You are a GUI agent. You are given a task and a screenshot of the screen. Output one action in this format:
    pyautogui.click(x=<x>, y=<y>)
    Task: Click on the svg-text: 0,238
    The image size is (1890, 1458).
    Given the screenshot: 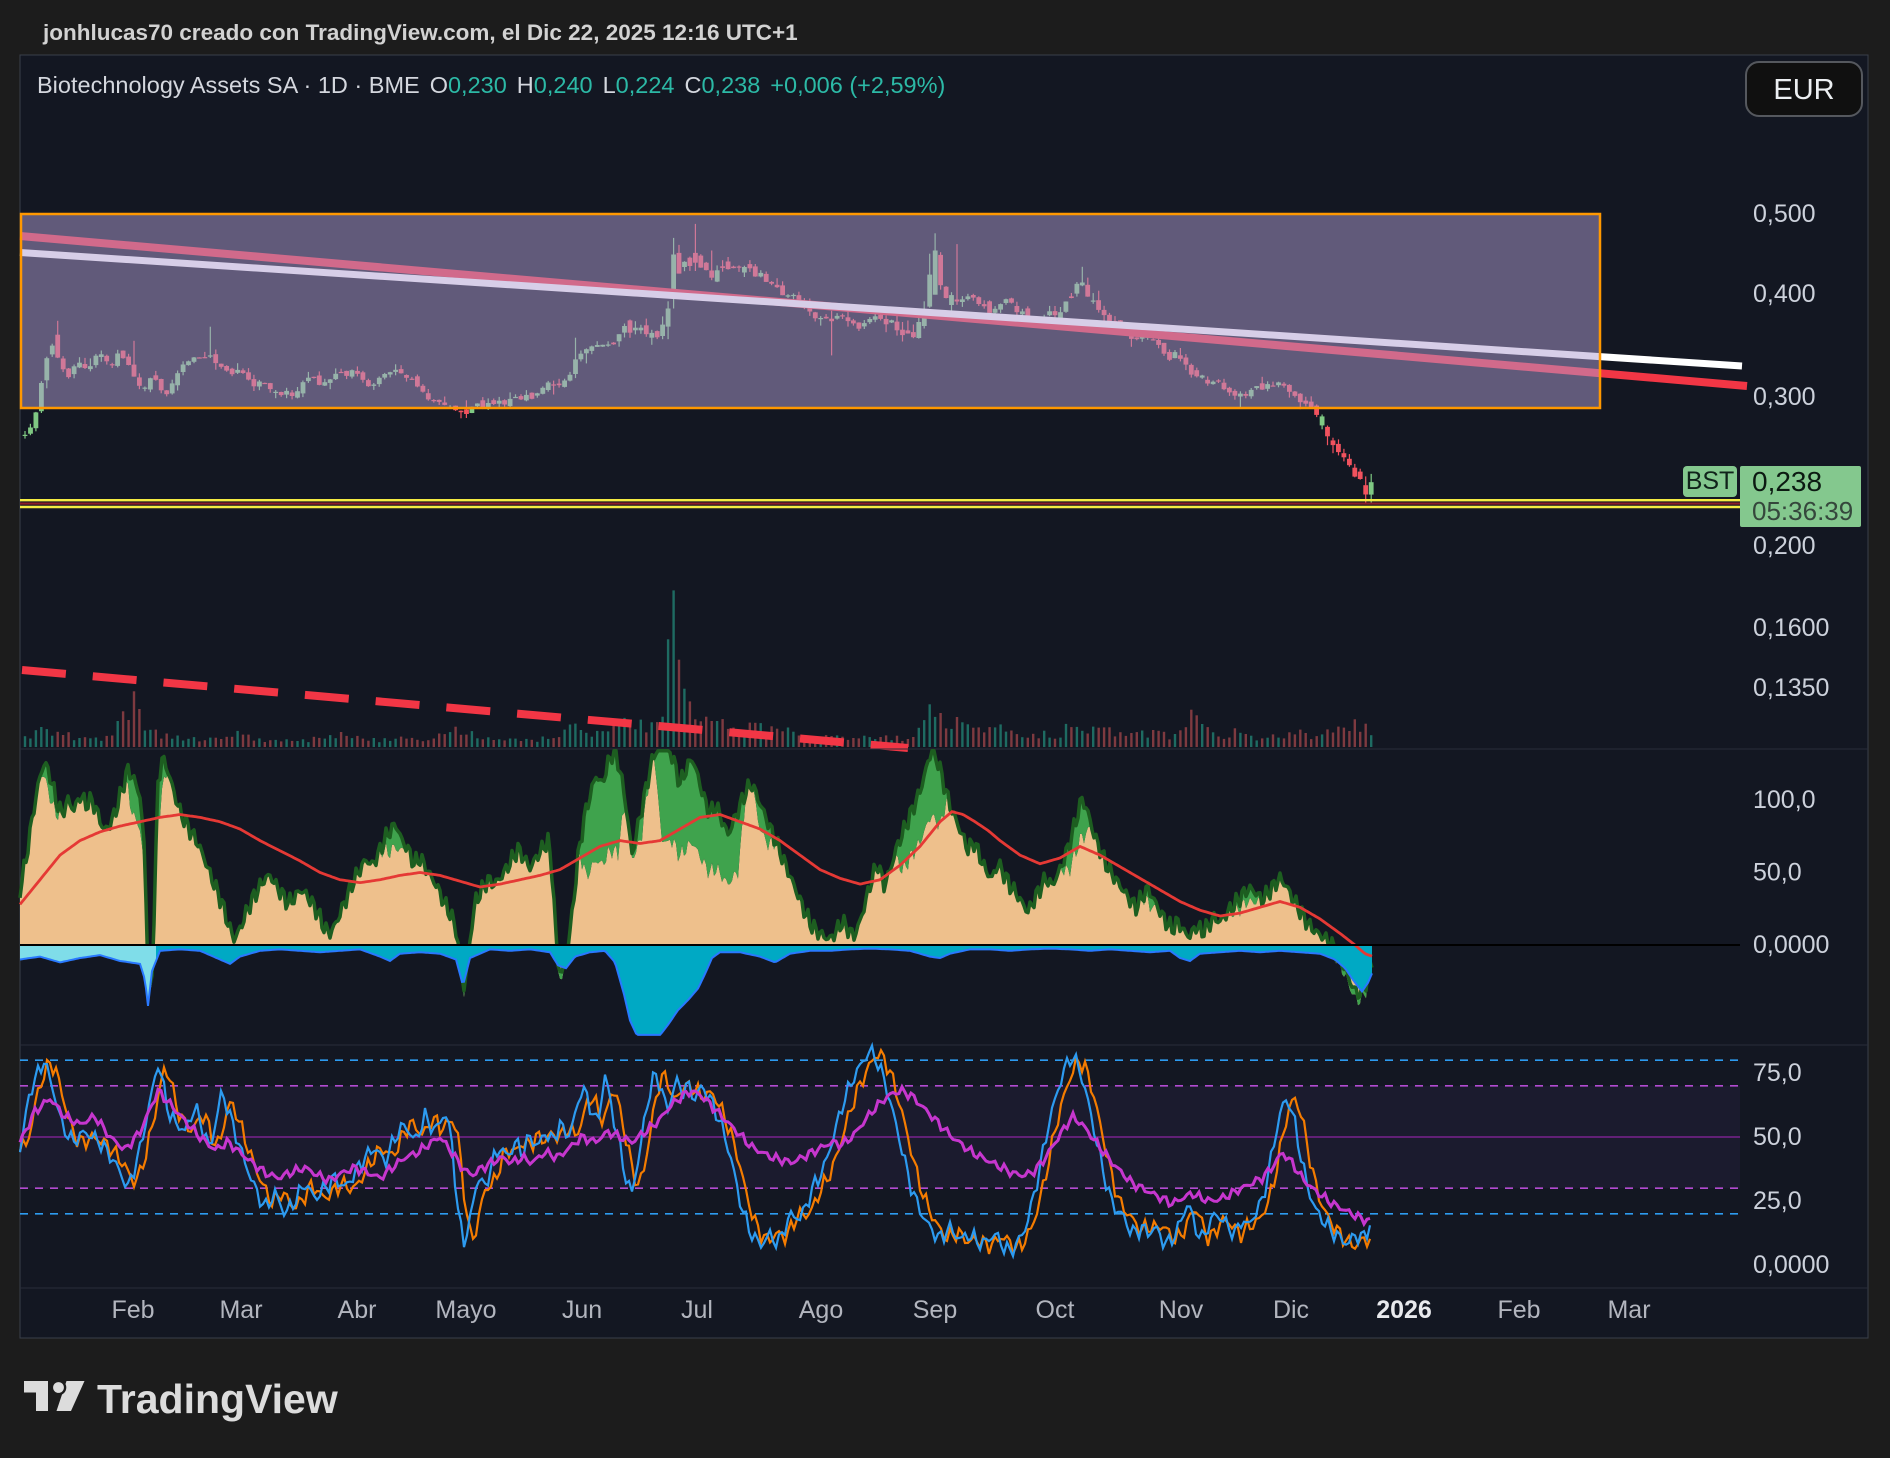 What is the action you would take?
    pyautogui.click(x=1787, y=481)
    